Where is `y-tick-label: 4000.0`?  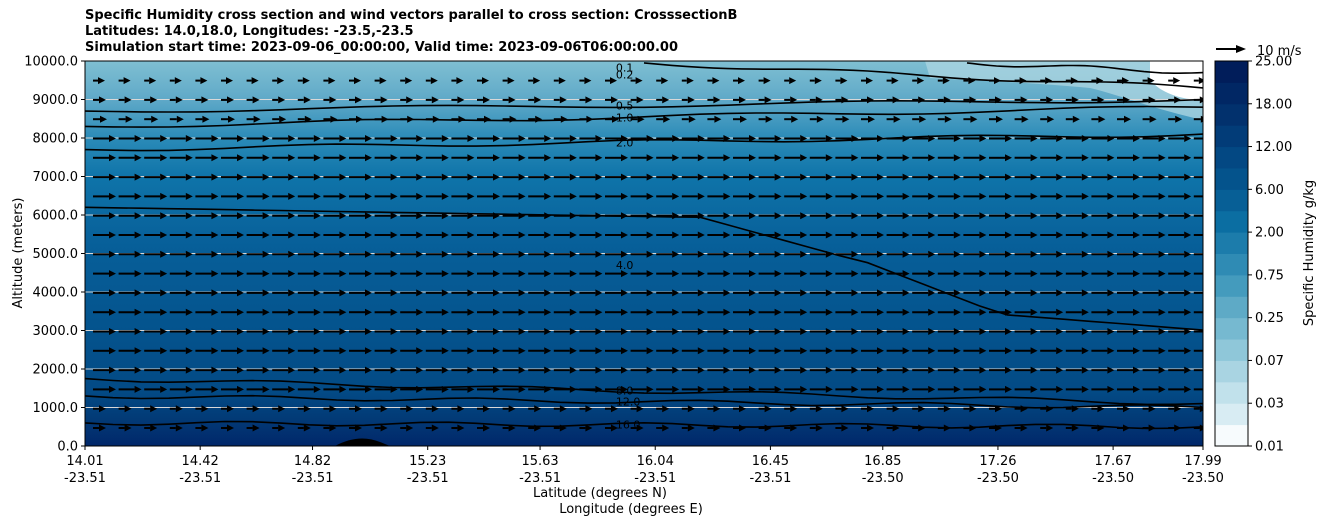 y-tick-label: 4000.0 is located at coordinates (56, 293).